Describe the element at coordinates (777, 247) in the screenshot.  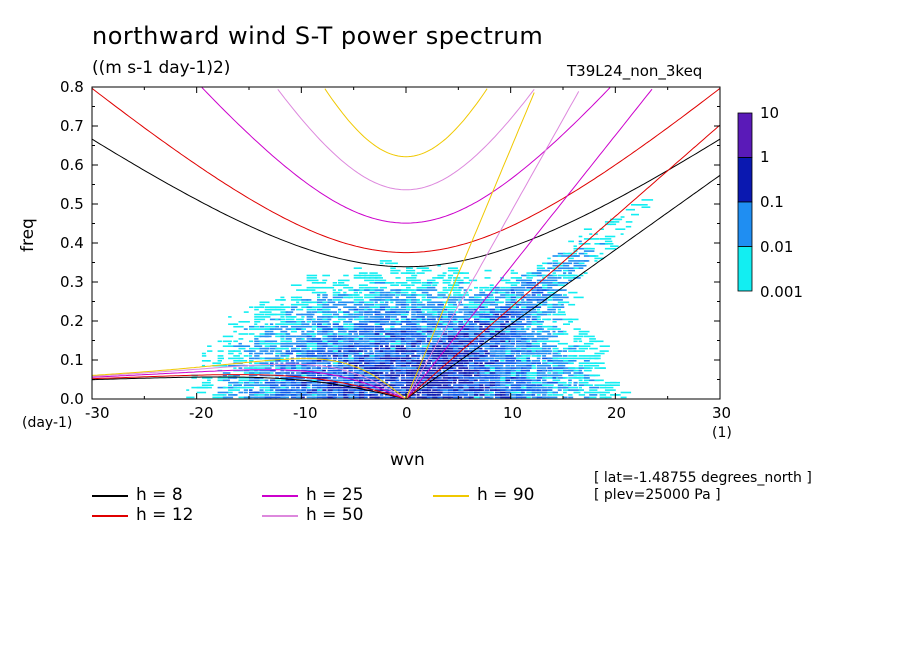
I see `colorbar-label: 0.01` at that location.